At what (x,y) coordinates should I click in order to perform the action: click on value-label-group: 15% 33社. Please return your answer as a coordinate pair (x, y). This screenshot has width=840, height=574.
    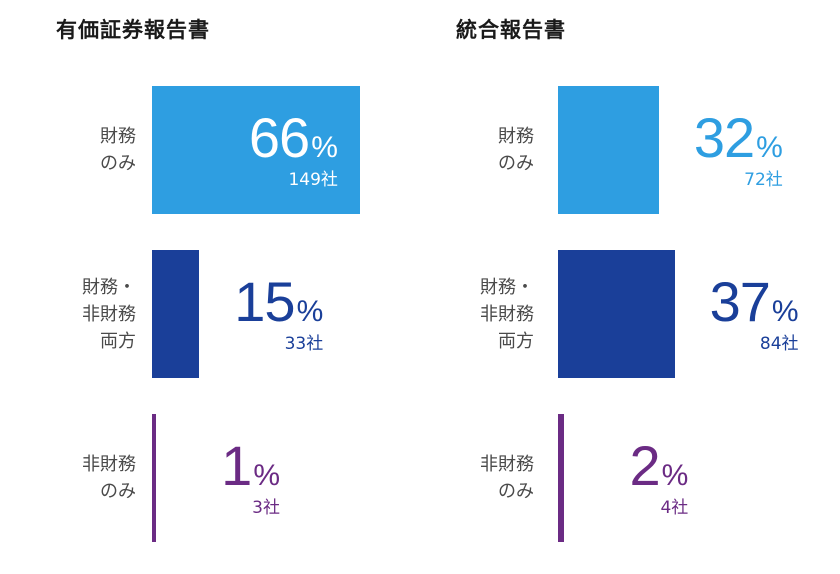
    Looking at the image, I should click on (223, 314).